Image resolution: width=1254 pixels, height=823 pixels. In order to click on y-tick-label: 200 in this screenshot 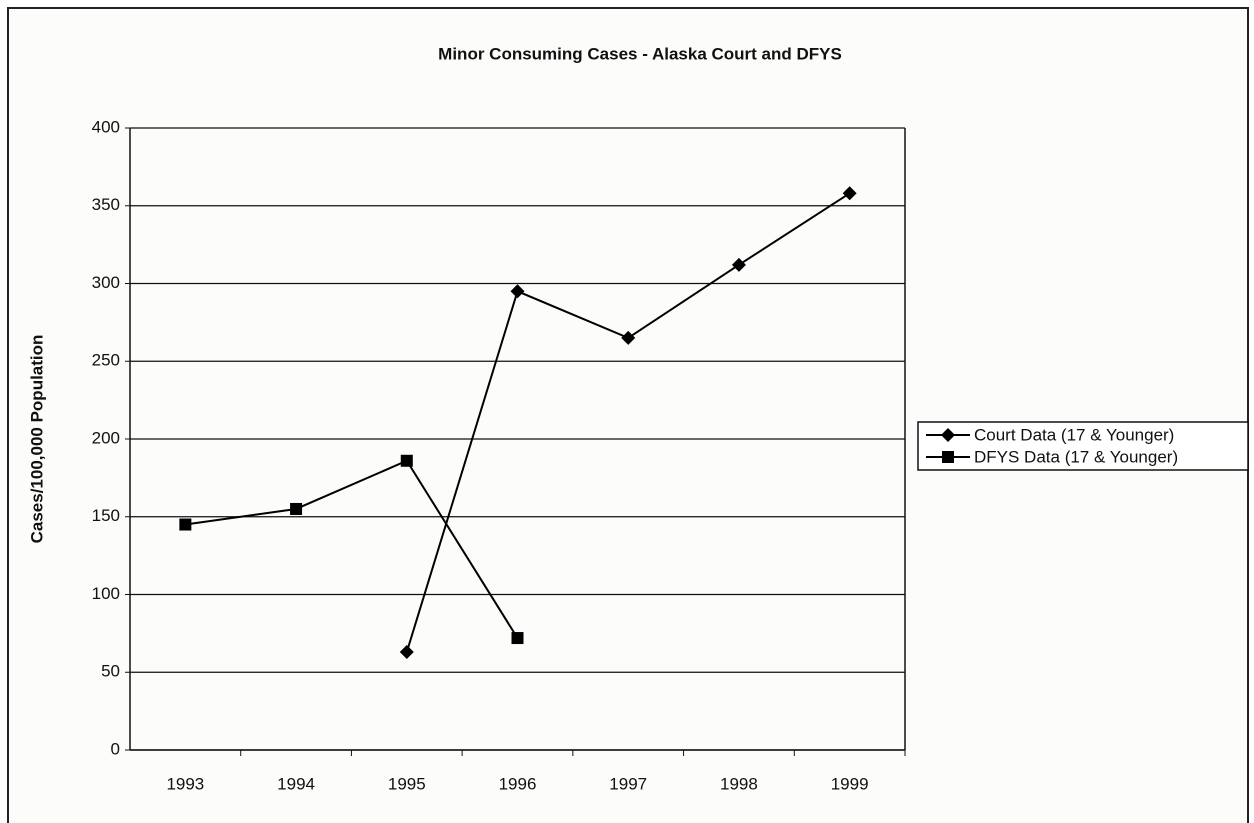, I will do `click(106, 437)`.